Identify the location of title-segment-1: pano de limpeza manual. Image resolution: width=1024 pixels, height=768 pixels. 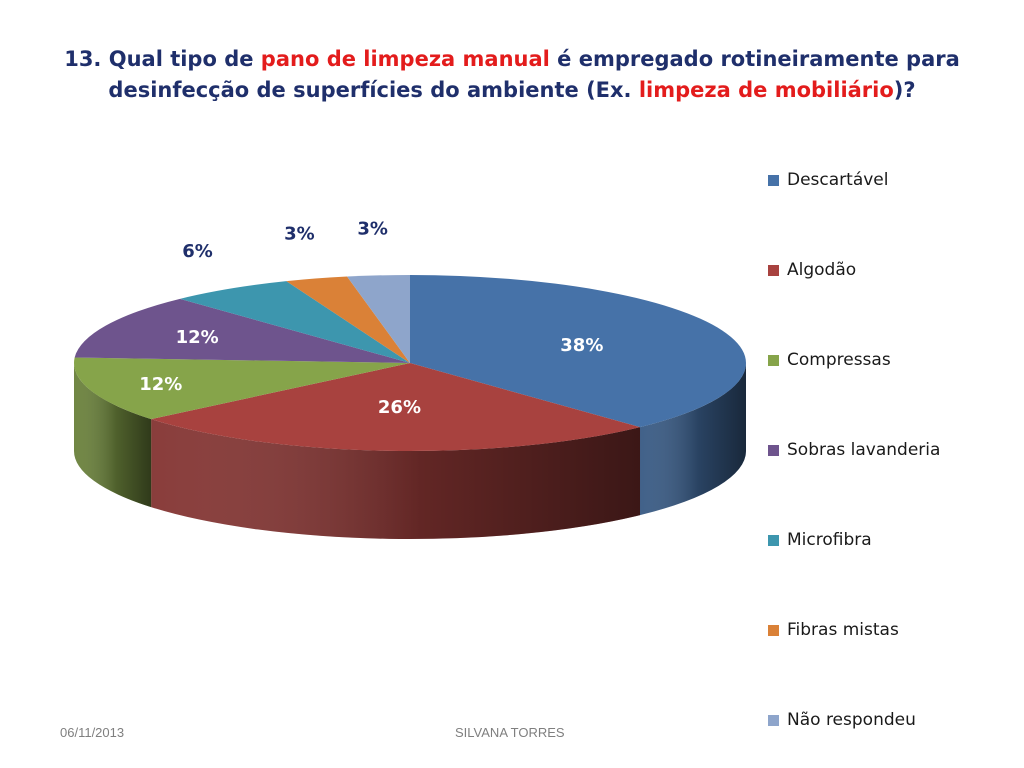
(405, 59).